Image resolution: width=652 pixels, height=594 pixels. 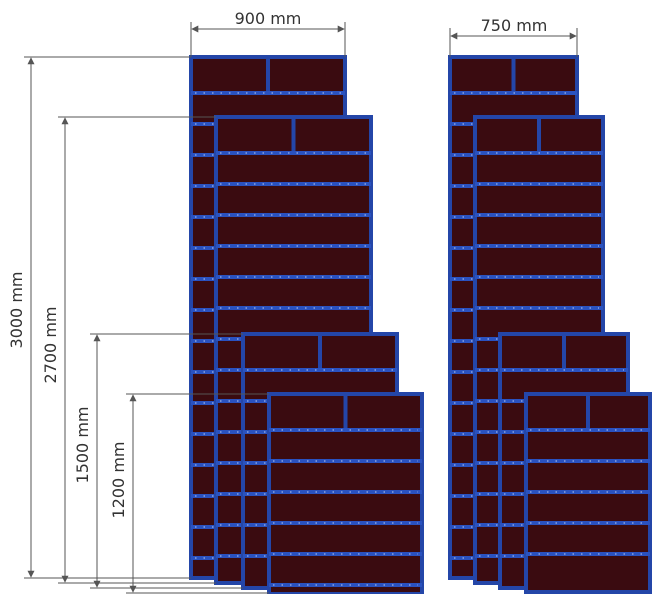 What do you see at coordinates (16, 310) in the screenshot?
I see `height-label: 3000 mm` at bounding box center [16, 310].